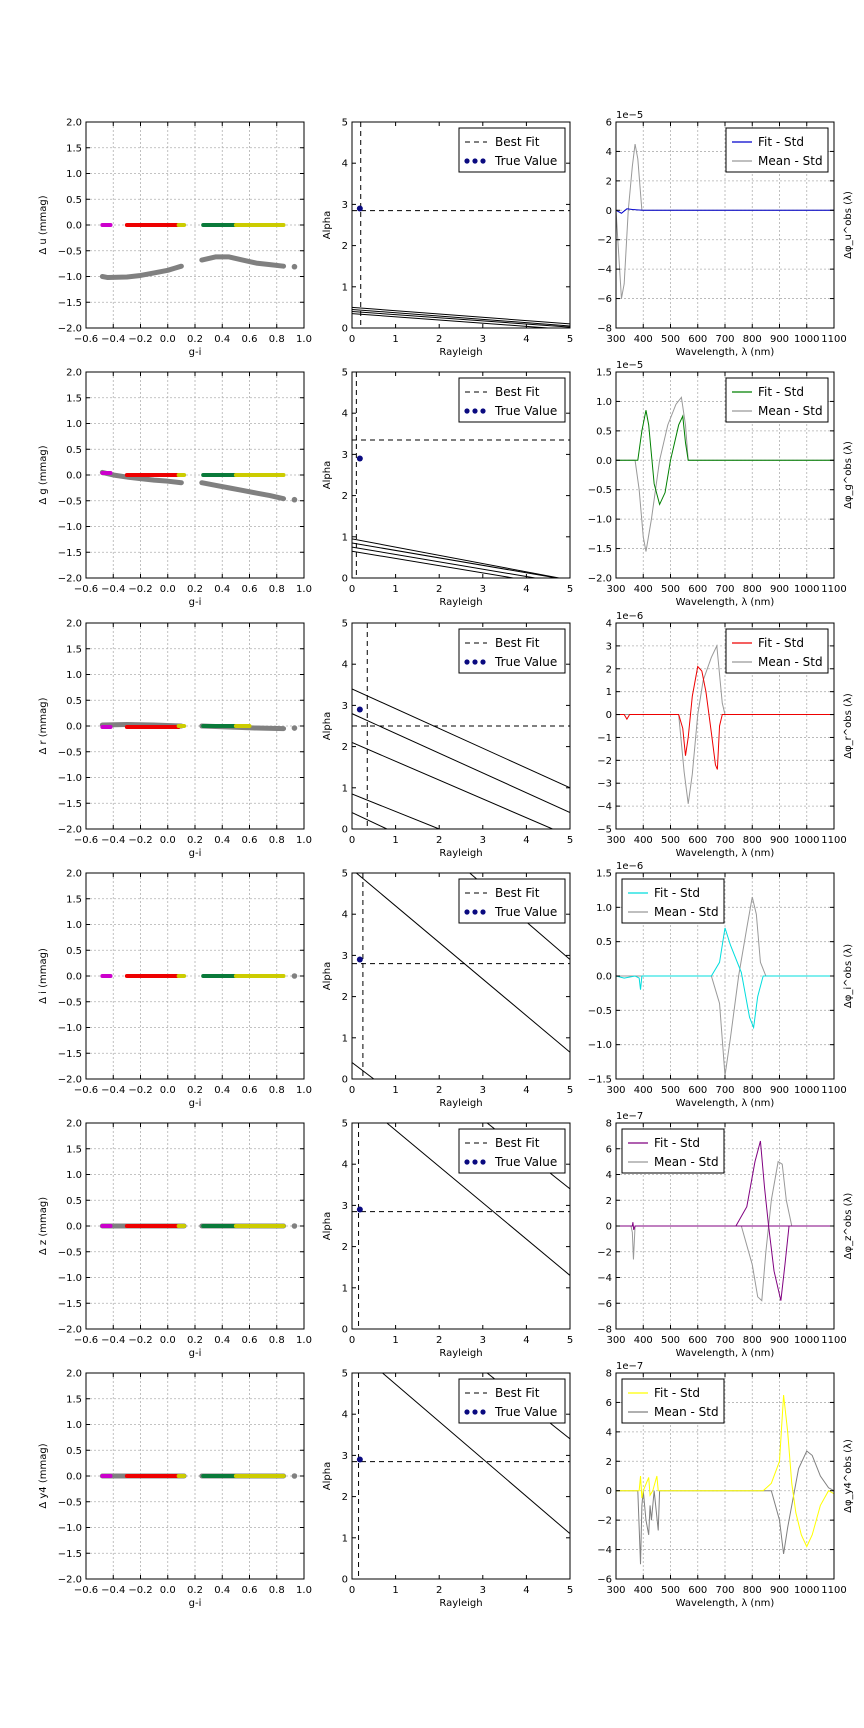 Image resolution: width=864 pixels, height=1728 pixels. Describe the element at coordinates (779, 589) in the screenshot. I see `x-tick-label: 900` at that location.